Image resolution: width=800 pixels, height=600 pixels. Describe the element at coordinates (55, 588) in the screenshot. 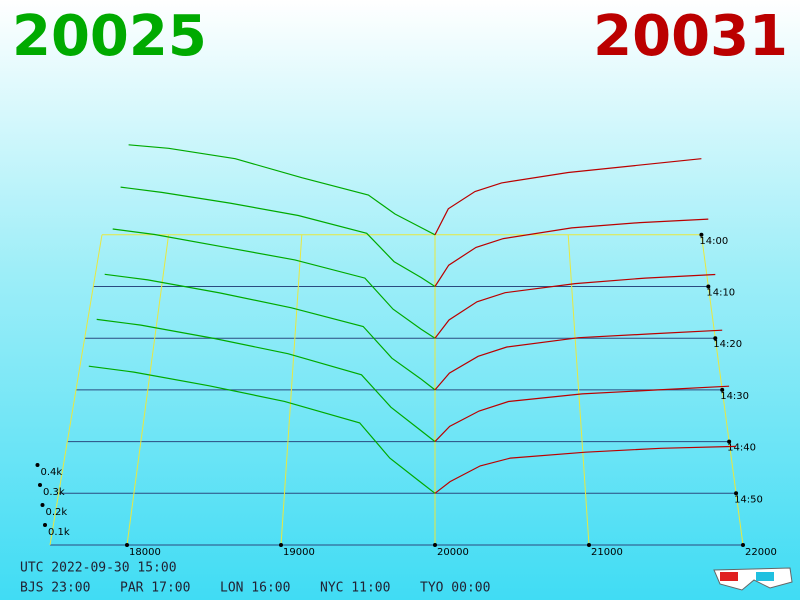

I see `world-time: BJS 23:00` at that location.